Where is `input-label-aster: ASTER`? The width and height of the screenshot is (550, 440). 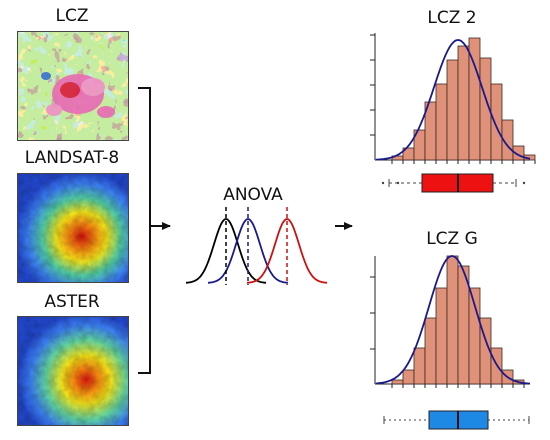
input-label-aster: ASTER is located at coordinates (72, 302).